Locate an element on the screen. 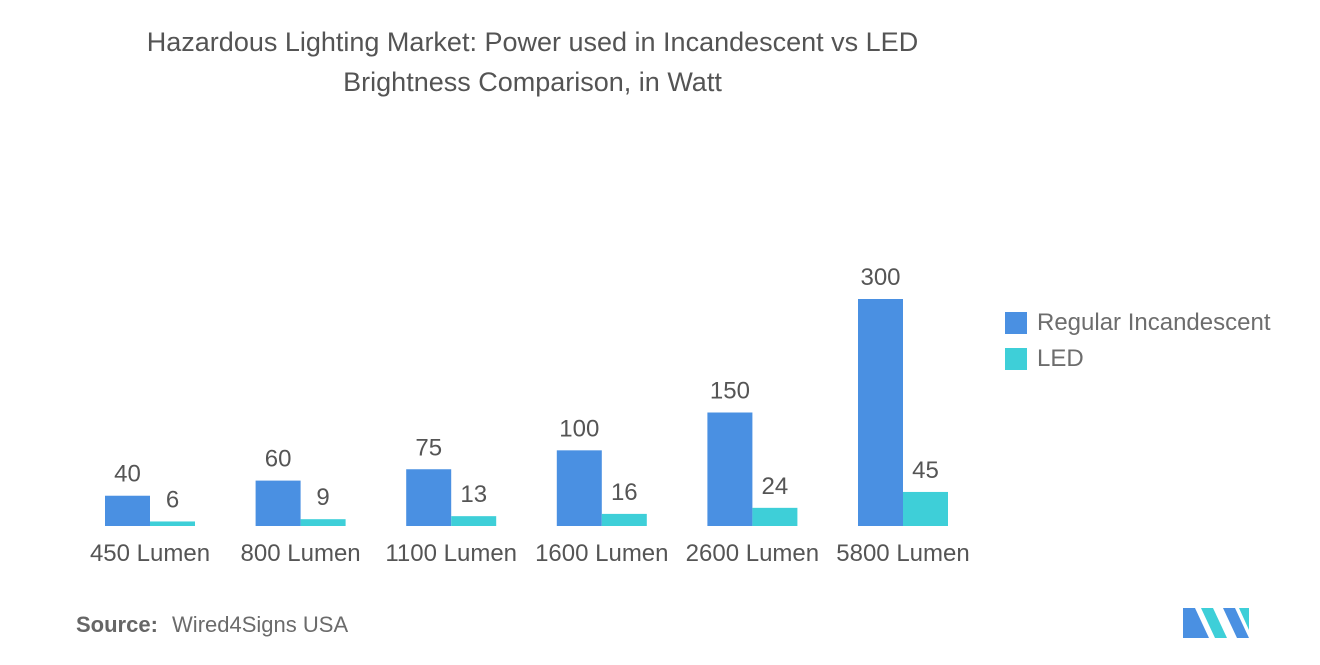  value-label-led-1600-lumen: 16 is located at coordinates (624, 492).